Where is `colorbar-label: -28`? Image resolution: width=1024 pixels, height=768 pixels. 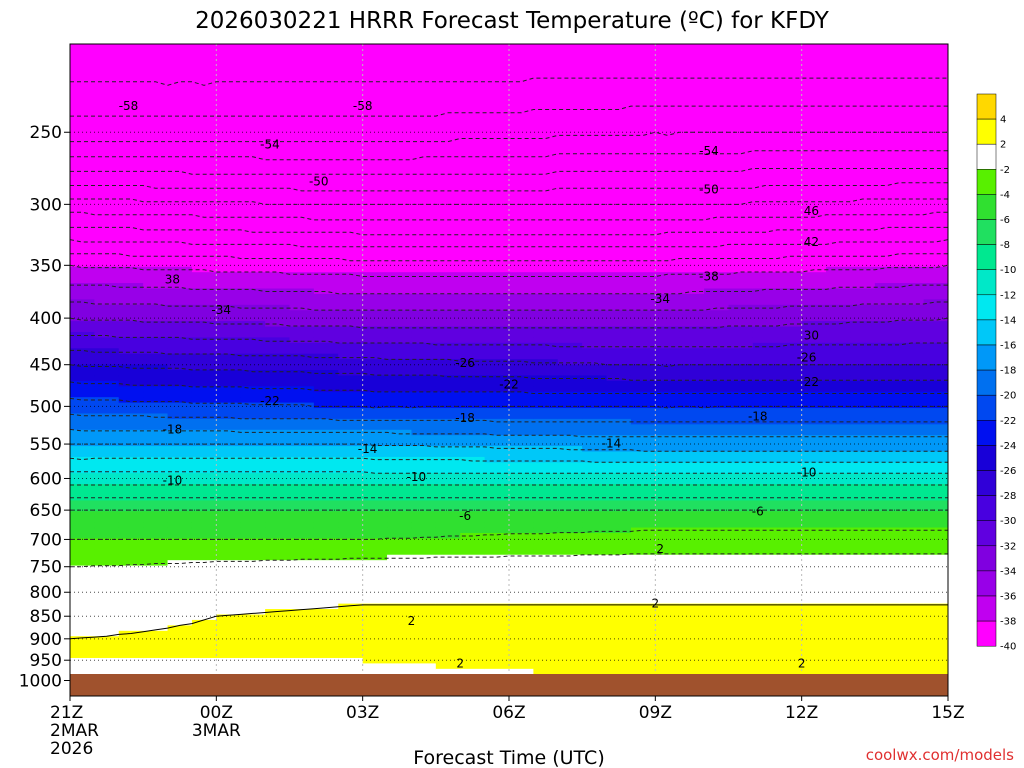 colorbar-label: -28 is located at coordinates (1008, 496).